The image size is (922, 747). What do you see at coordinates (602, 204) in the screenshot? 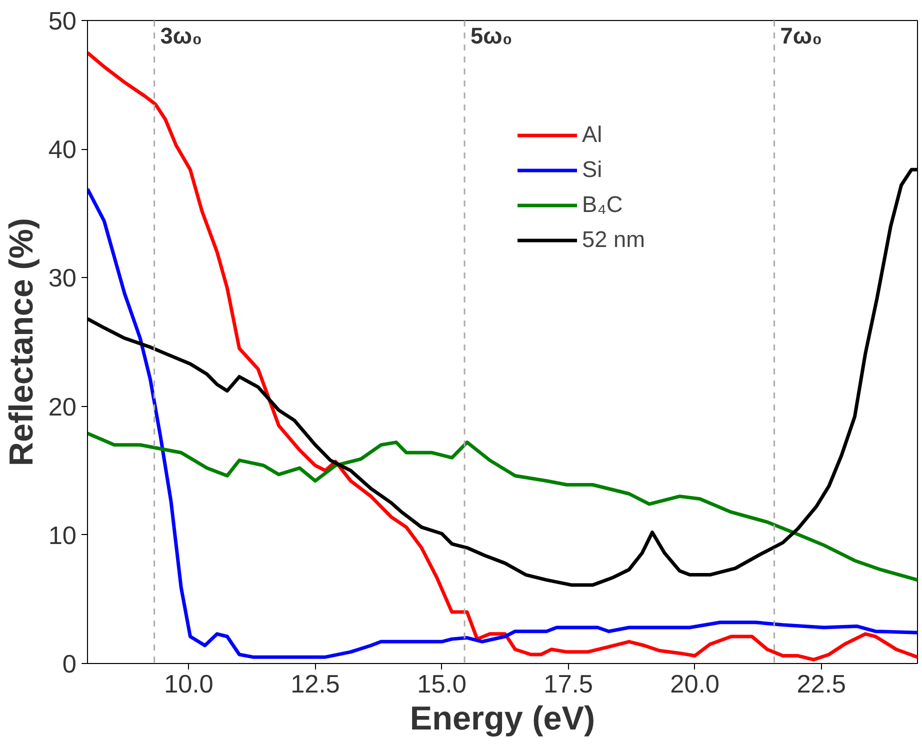
I see `legend-label: B₄C` at bounding box center [602, 204].